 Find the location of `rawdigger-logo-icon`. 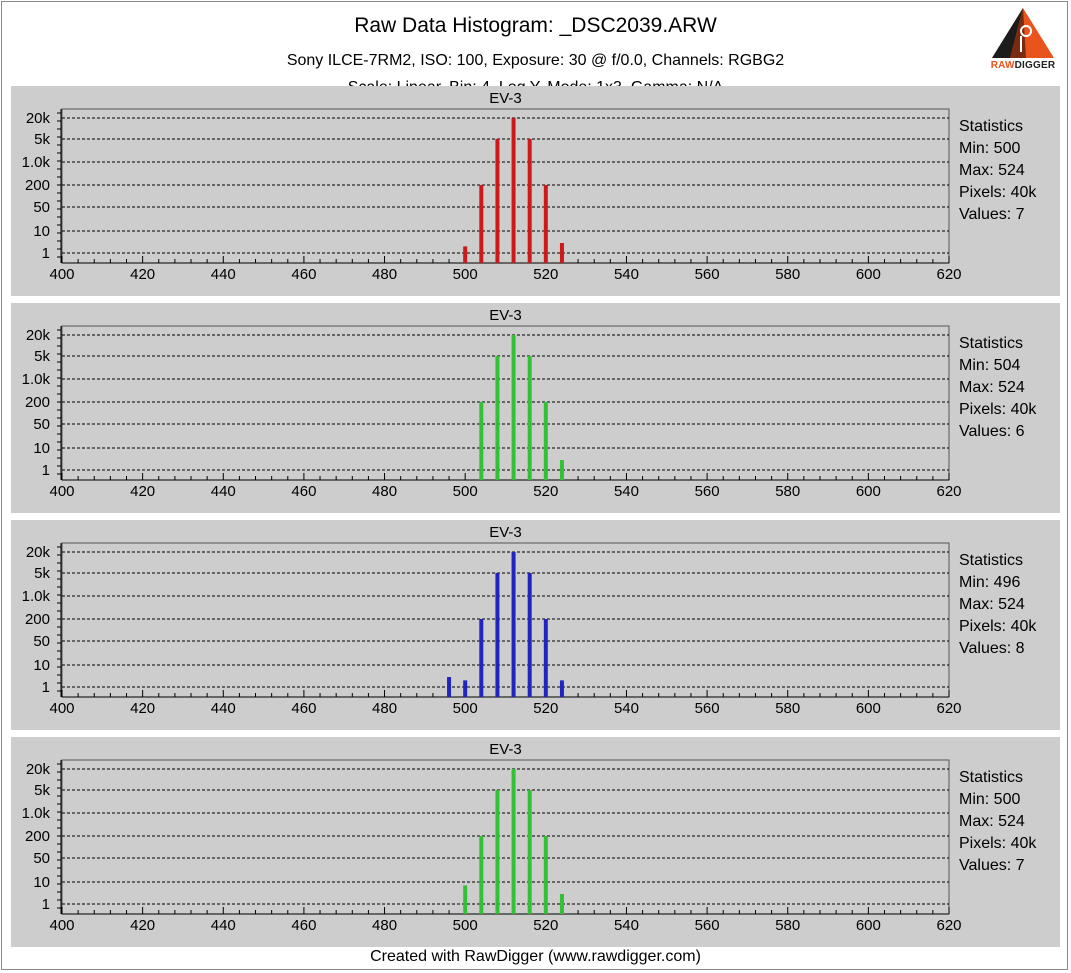

rawdigger-logo-icon is located at coordinates (1023, 33).